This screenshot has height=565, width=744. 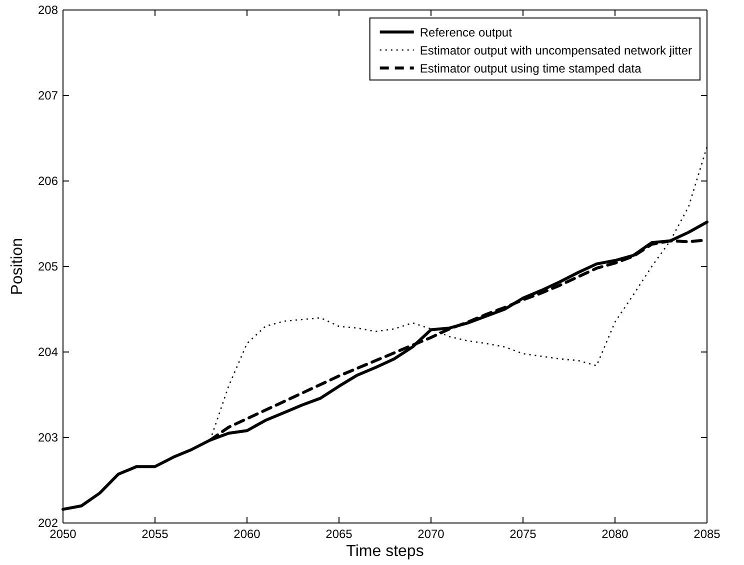 I want to click on y-tick-label: 207, so click(x=48, y=95).